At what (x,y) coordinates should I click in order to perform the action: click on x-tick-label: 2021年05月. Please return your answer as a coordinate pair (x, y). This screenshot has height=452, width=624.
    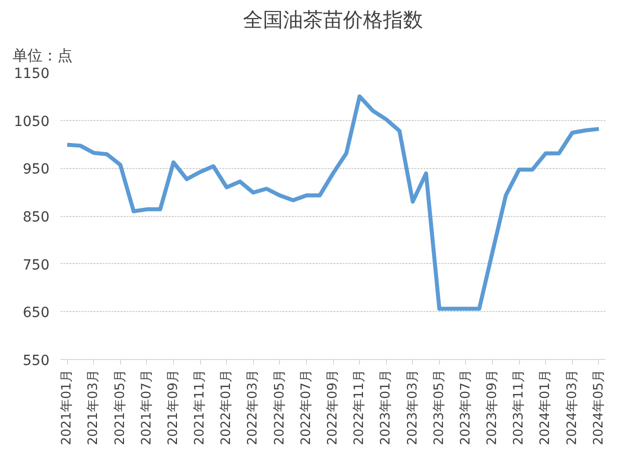
    Looking at the image, I should click on (120, 407).